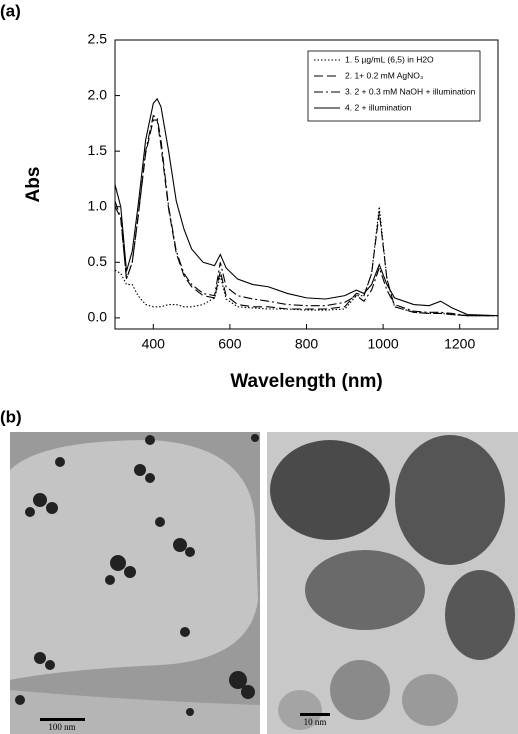 The height and width of the screenshot is (734, 518). What do you see at coordinates (33, 185) in the screenshot?
I see `y-axis-label: Abs` at bounding box center [33, 185].